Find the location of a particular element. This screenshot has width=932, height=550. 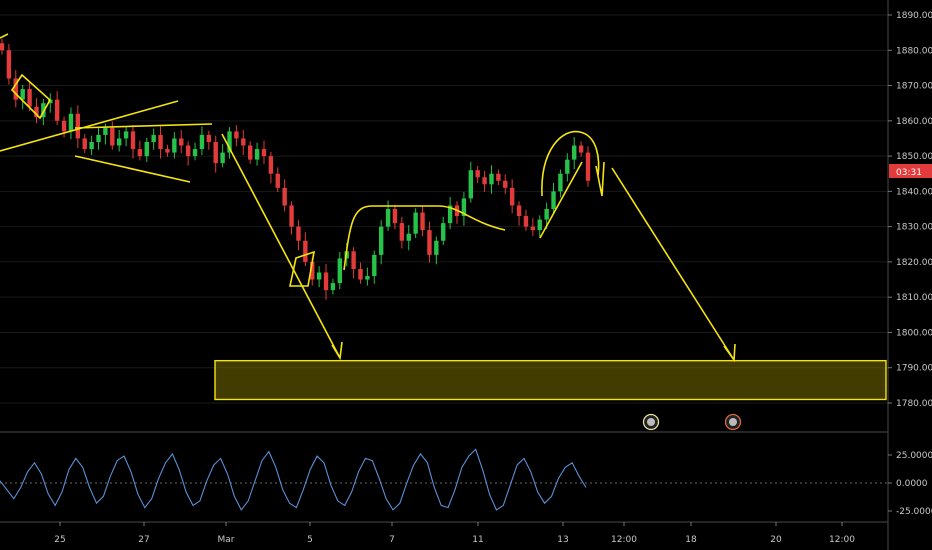

x-tick-label: 5 is located at coordinates (310, 540).